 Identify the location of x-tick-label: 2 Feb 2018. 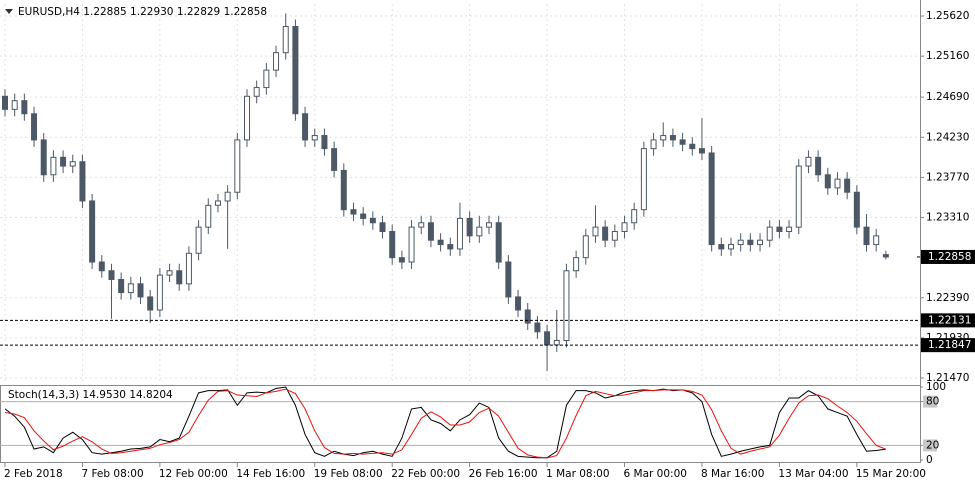
(33, 474).